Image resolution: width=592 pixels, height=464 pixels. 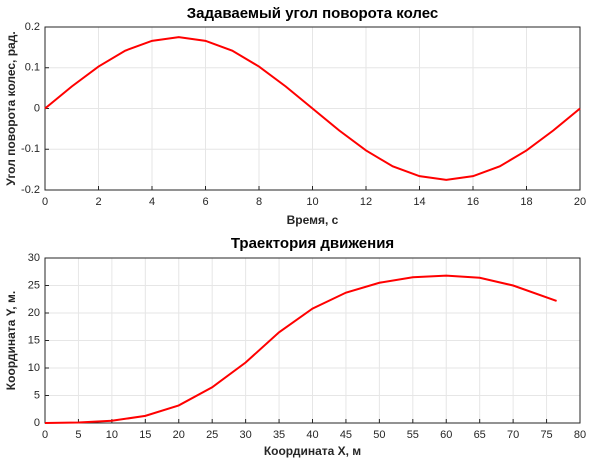 What do you see at coordinates (379, 435) in the screenshot?
I see `x-tick-label: 50` at bounding box center [379, 435].